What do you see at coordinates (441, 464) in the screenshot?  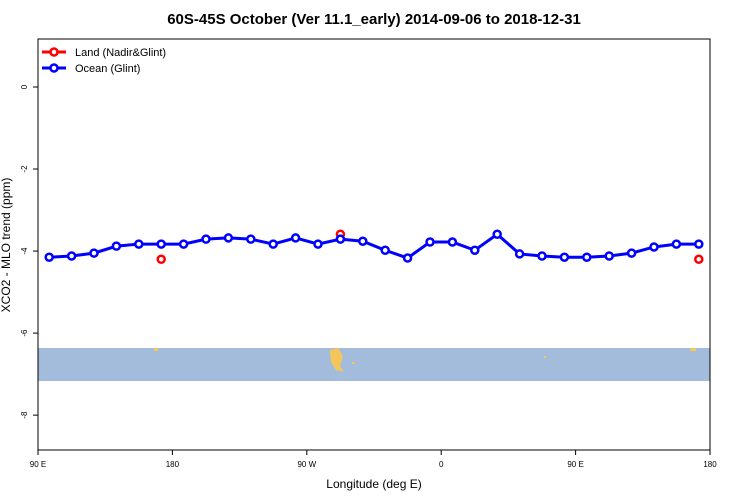 I see `x-tick-label: 0` at bounding box center [441, 464].